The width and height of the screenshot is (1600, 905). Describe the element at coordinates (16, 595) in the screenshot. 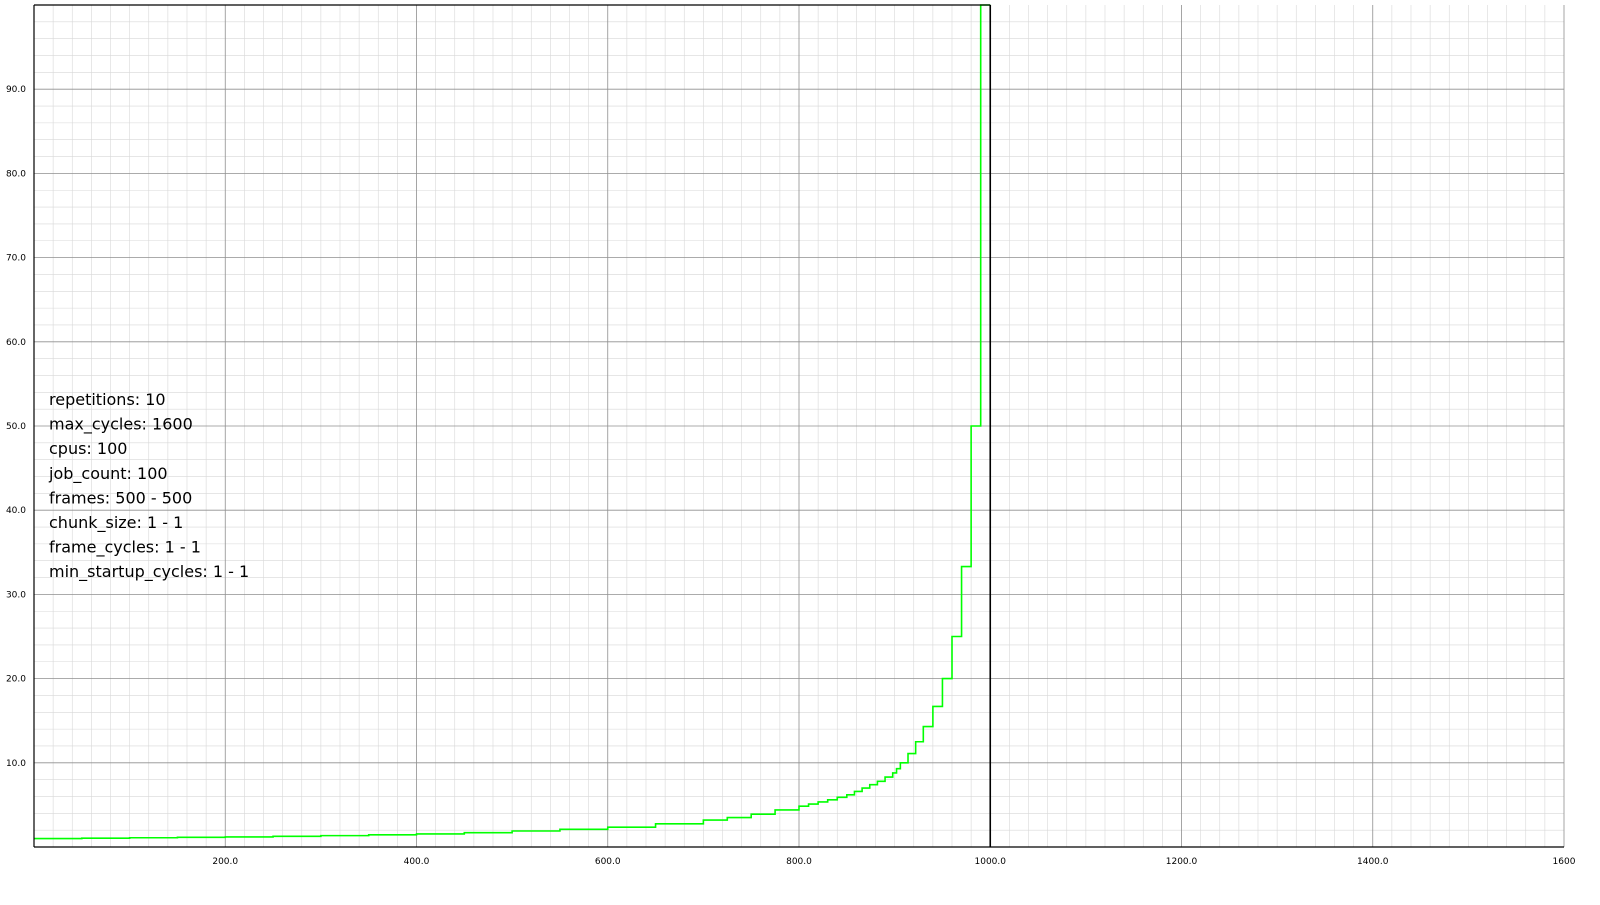

I see `y-tick-label: 30.0` at that location.